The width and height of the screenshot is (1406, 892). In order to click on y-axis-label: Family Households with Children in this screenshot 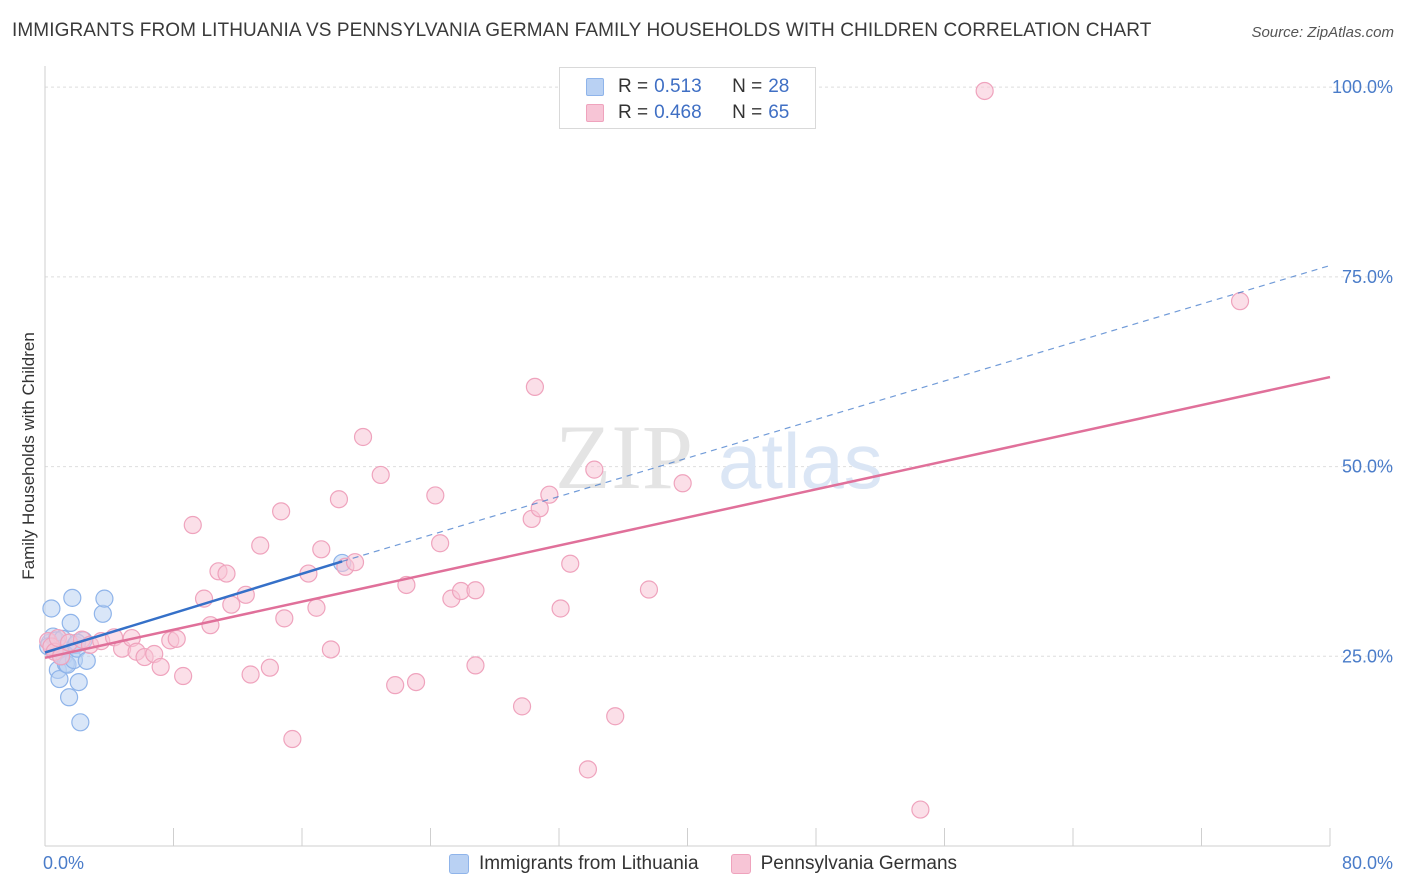, I will do `click(28, 456)`.